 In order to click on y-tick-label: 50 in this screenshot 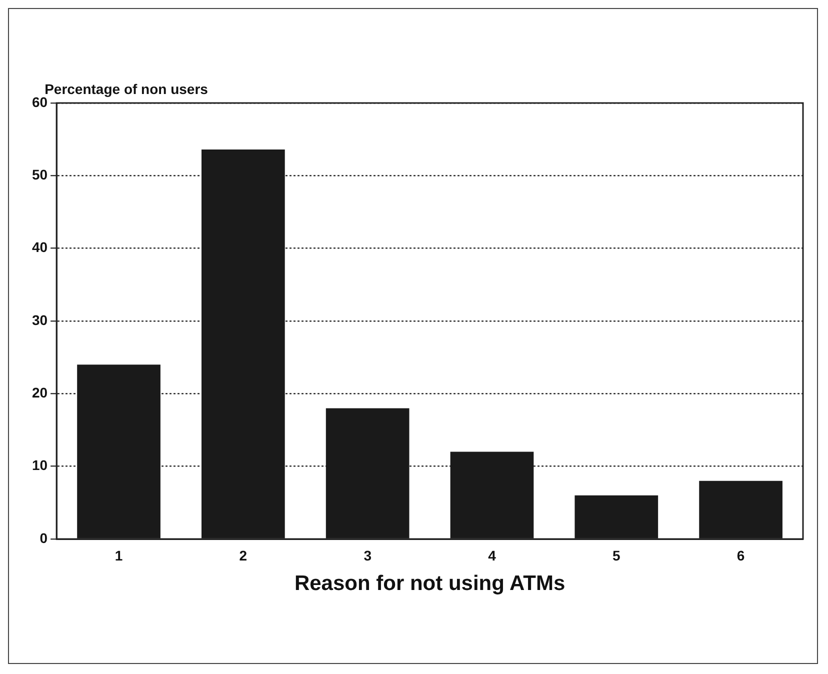, I will do `click(40, 174)`.